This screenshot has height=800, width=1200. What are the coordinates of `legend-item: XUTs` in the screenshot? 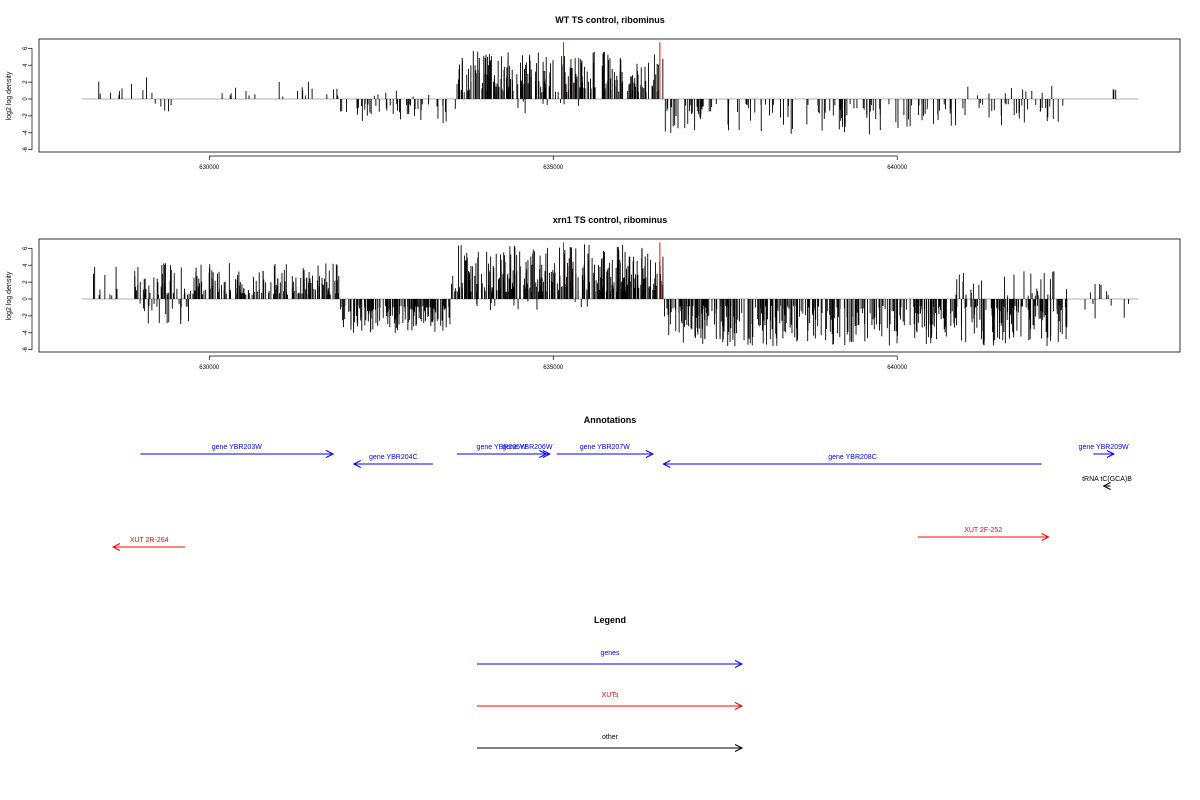 It's located at (610, 701).